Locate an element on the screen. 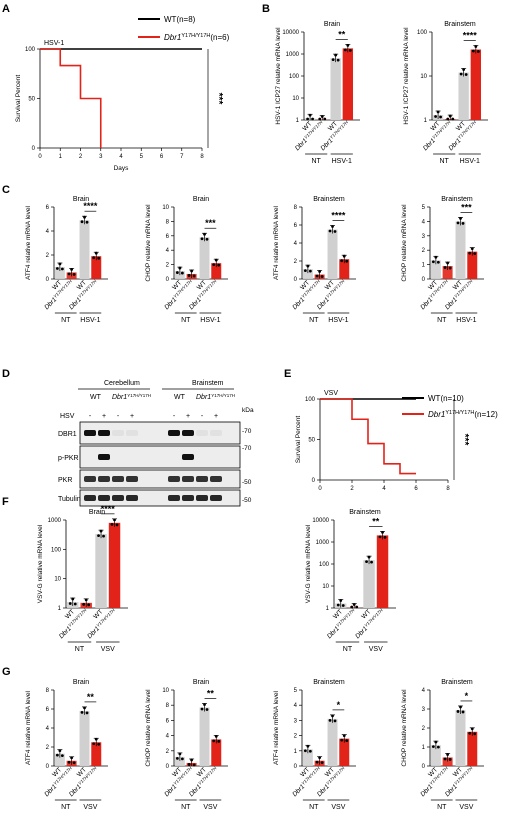  x-tick-label: 6 is located at coordinates (162, 157).